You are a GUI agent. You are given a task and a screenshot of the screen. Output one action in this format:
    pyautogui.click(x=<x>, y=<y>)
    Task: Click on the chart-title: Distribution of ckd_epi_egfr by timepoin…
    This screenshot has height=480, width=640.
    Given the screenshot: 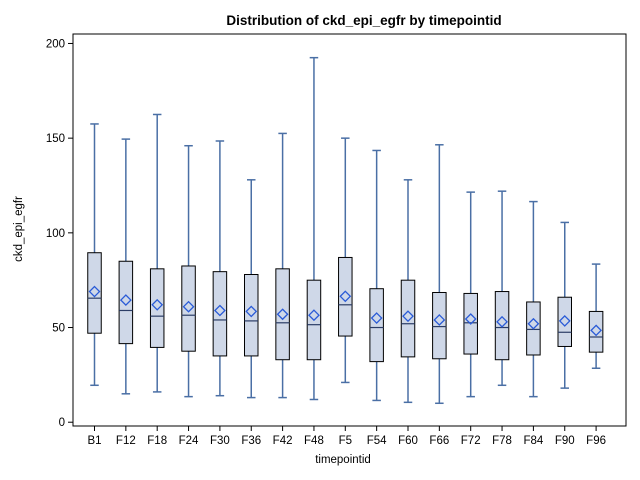 What is the action you would take?
    pyautogui.click(x=363, y=20)
    